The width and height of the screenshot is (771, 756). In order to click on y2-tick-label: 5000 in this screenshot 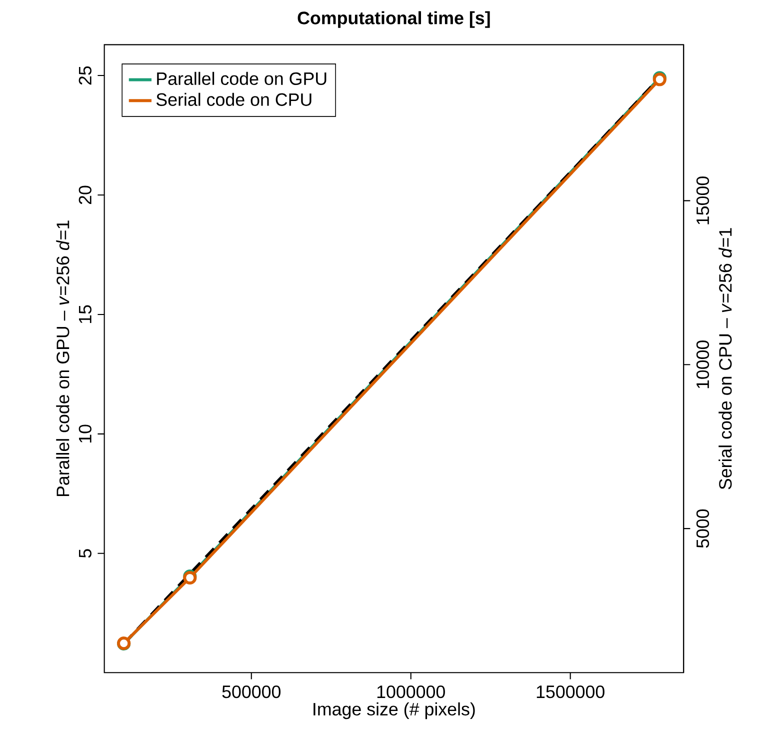, I will do `click(703, 528)`.